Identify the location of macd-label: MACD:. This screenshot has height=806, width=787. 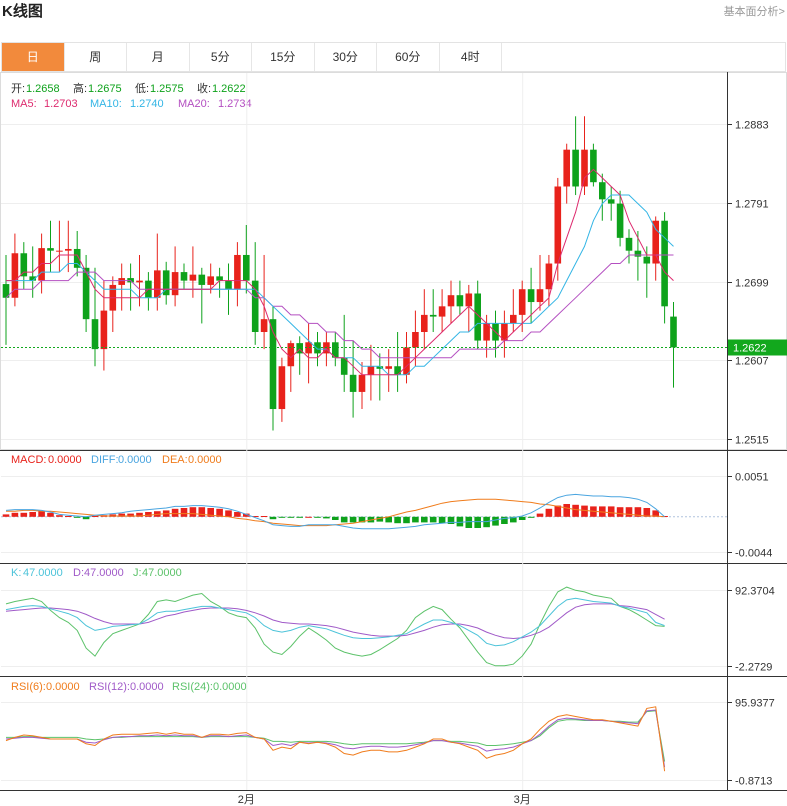
(28, 460).